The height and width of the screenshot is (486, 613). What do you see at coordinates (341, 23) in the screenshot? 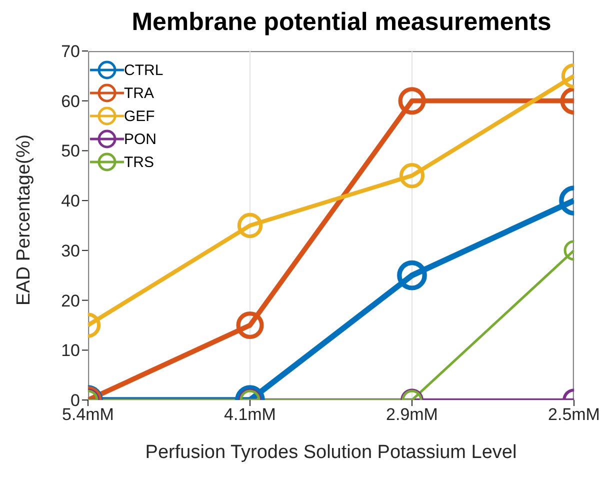
I see `chart-title: Membrane potential measurements` at bounding box center [341, 23].